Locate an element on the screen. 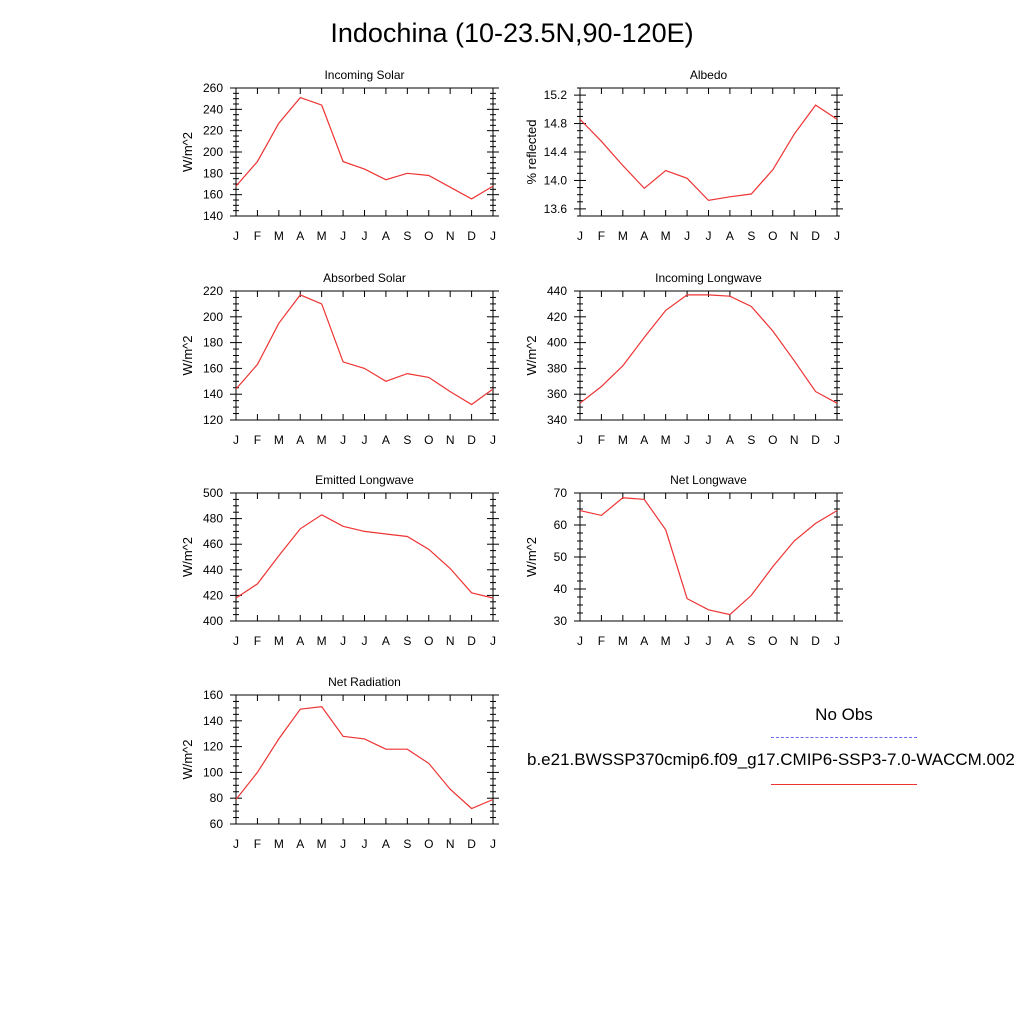 The height and width of the screenshot is (1024, 1024). y-tick-label: 440 is located at coordinates (213, 570).